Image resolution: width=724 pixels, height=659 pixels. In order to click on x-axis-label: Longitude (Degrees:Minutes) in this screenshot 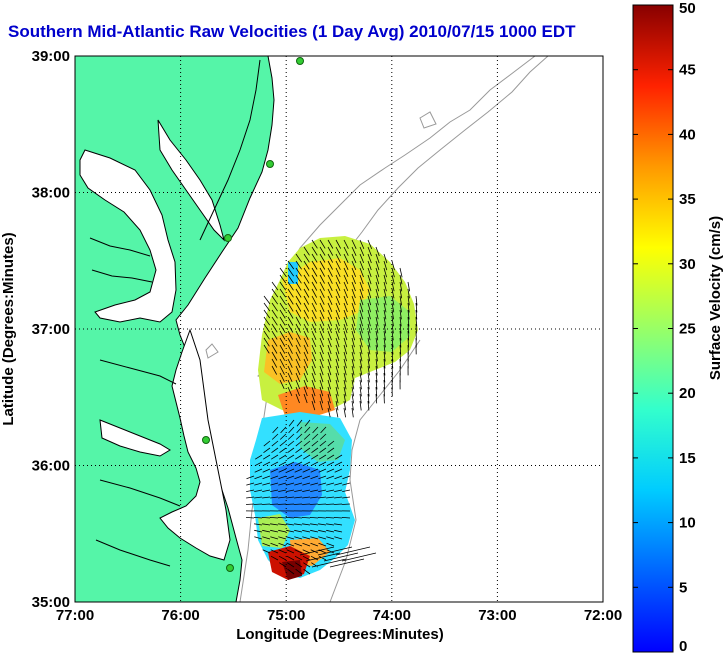, I will do `click(340, 634)`.